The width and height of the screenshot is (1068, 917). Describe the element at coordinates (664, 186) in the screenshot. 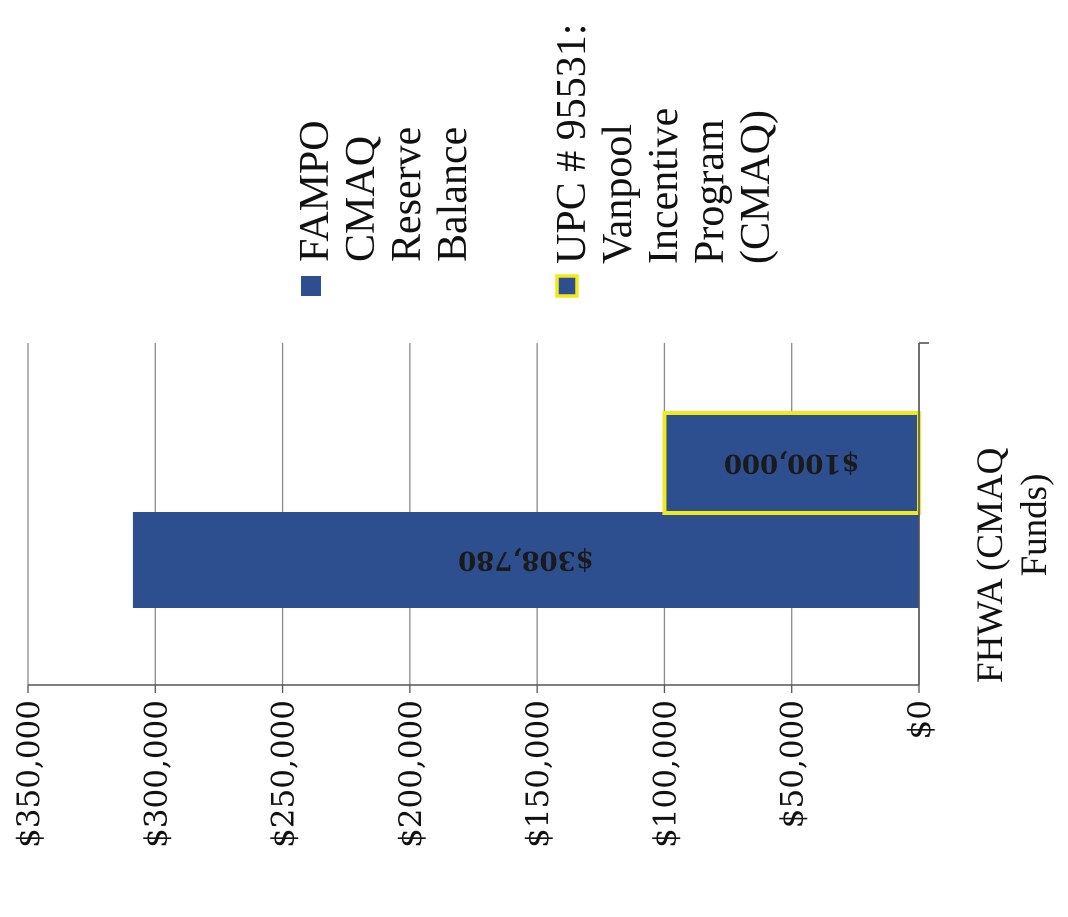

I see `legend-label-line: Incentive` at that location.